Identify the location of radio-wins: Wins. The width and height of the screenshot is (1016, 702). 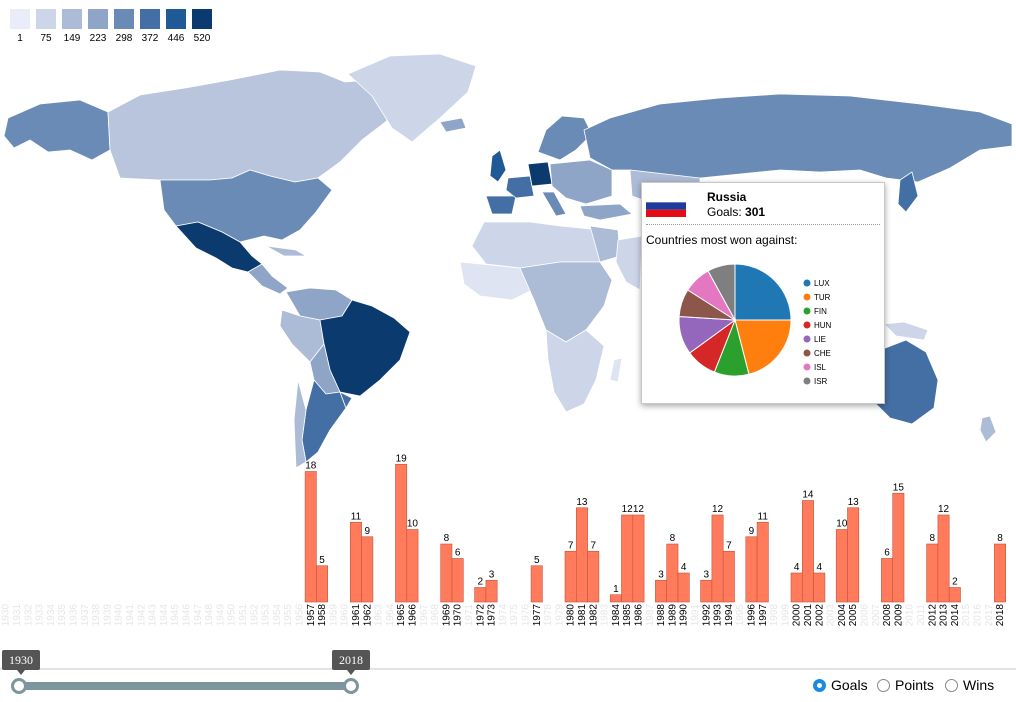
(969, 685).